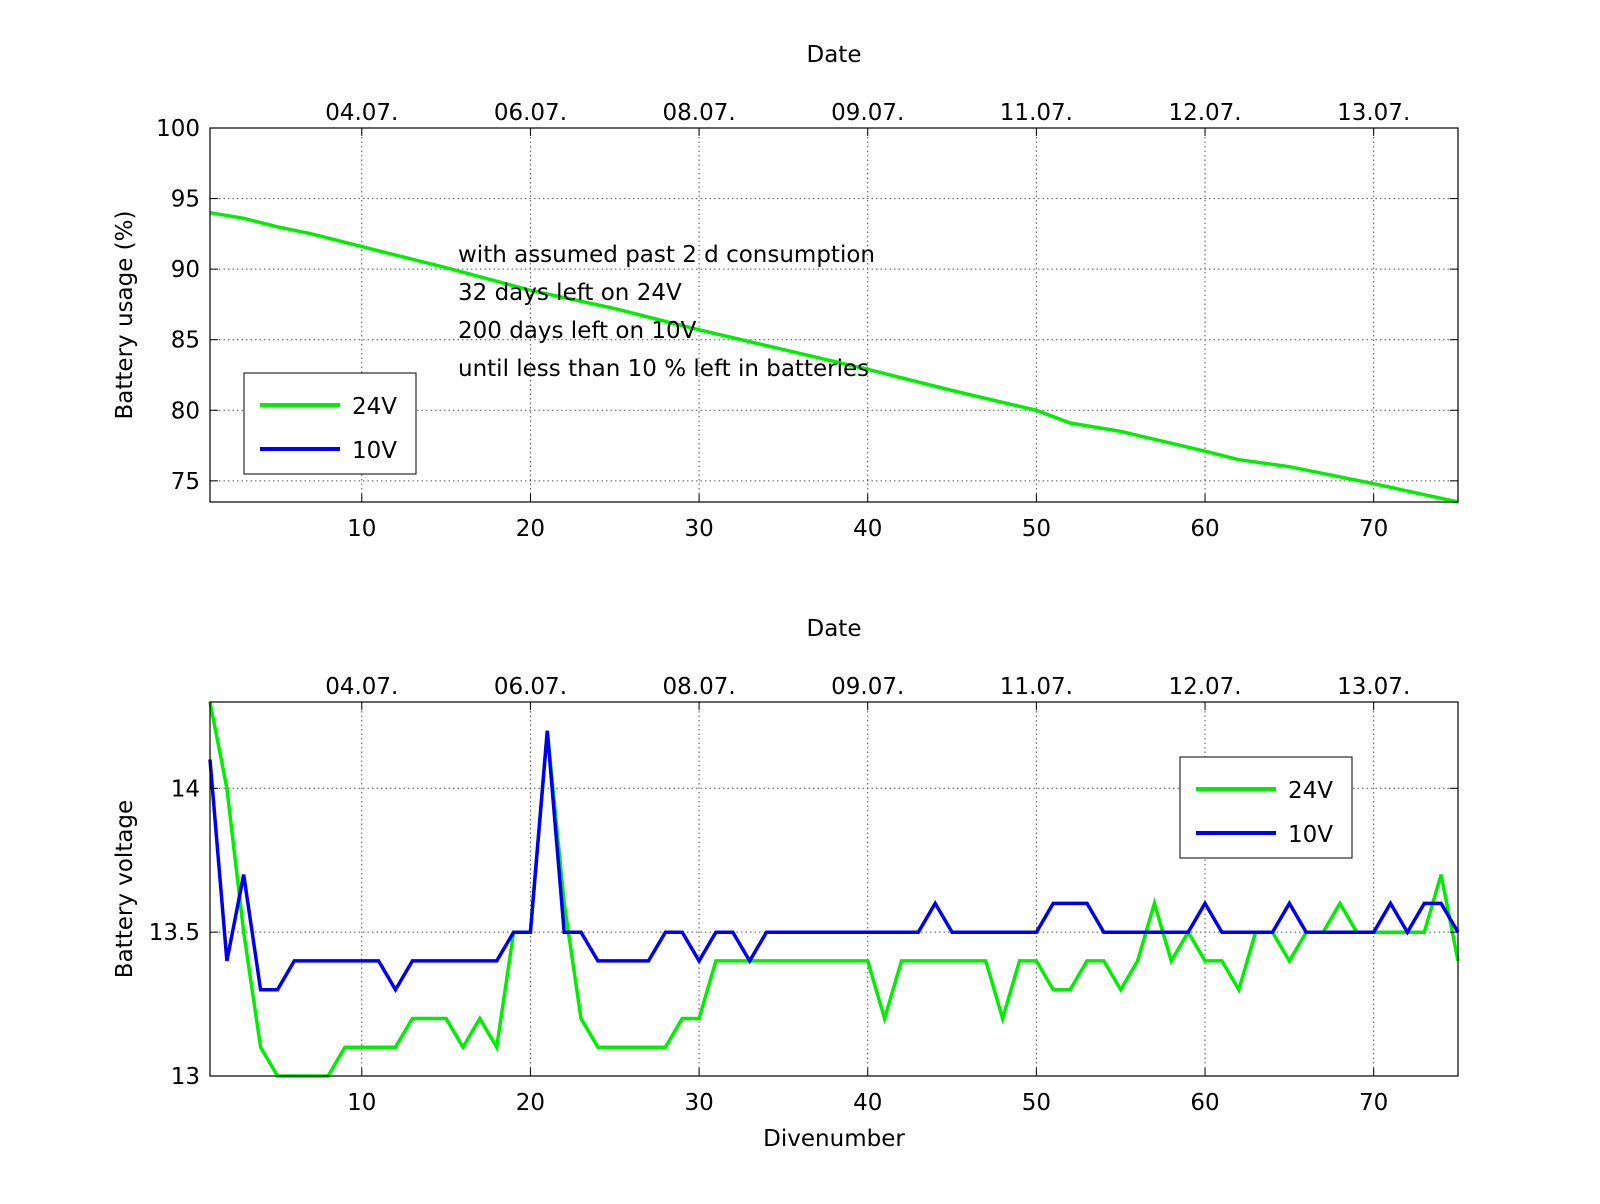  Describe the element at coordinates (185, 789) in the screenshot. I see `y-tick-label: 14` at that location.